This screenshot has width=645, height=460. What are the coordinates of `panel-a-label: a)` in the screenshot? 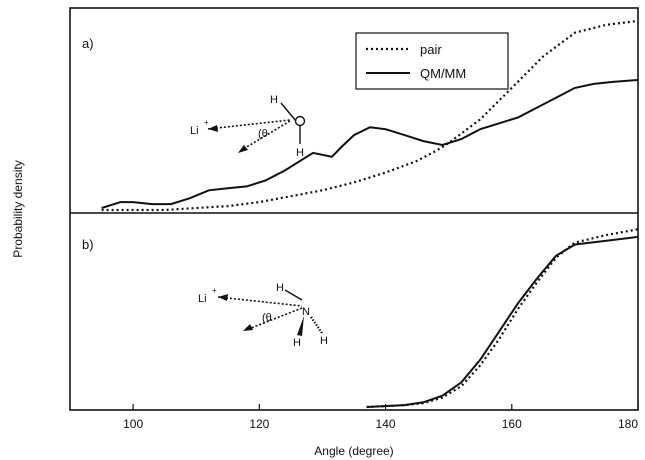 It's located at (88, 43).